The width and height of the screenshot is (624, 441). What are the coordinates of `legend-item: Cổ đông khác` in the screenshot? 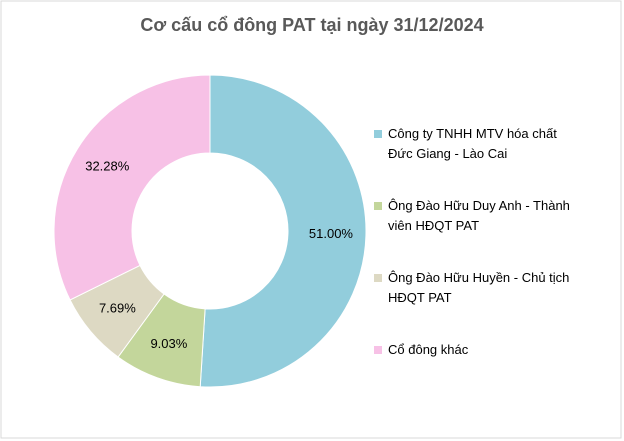 It's located at (474, 376).